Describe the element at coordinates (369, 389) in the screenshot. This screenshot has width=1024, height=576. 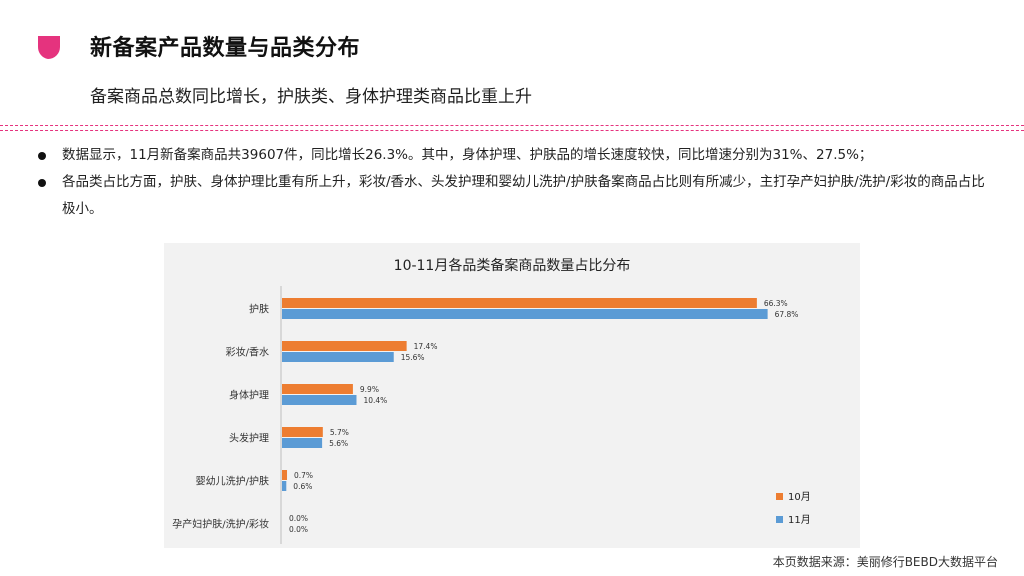
I see `data-label: 9.9%` at that location.